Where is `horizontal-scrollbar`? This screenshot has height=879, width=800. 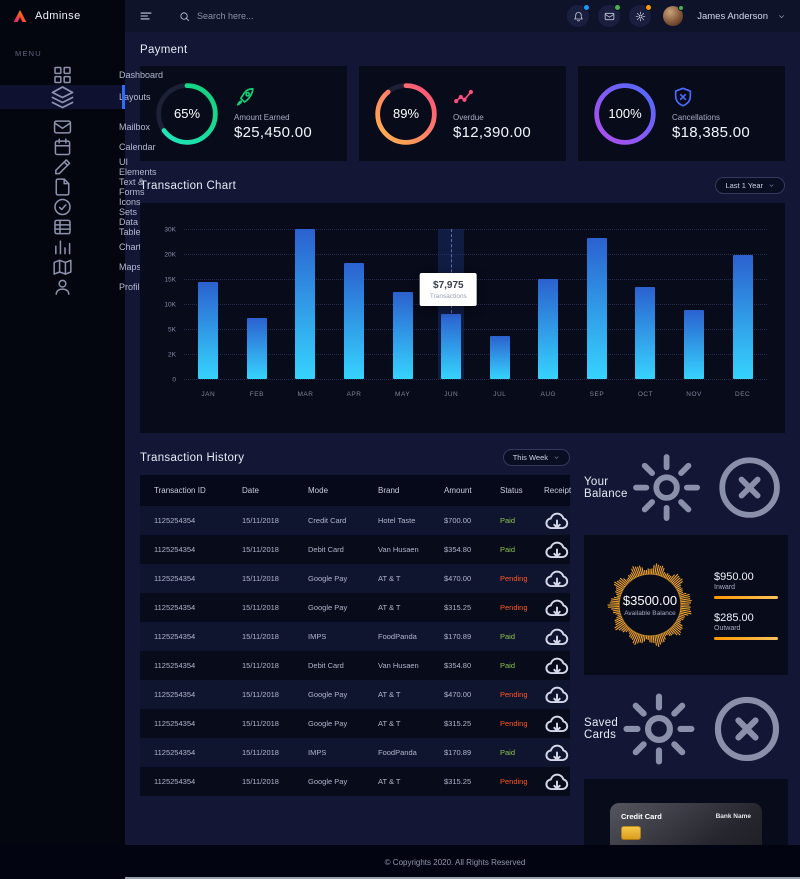 horizontal-scrollbar is located at coordinates (462, 878).